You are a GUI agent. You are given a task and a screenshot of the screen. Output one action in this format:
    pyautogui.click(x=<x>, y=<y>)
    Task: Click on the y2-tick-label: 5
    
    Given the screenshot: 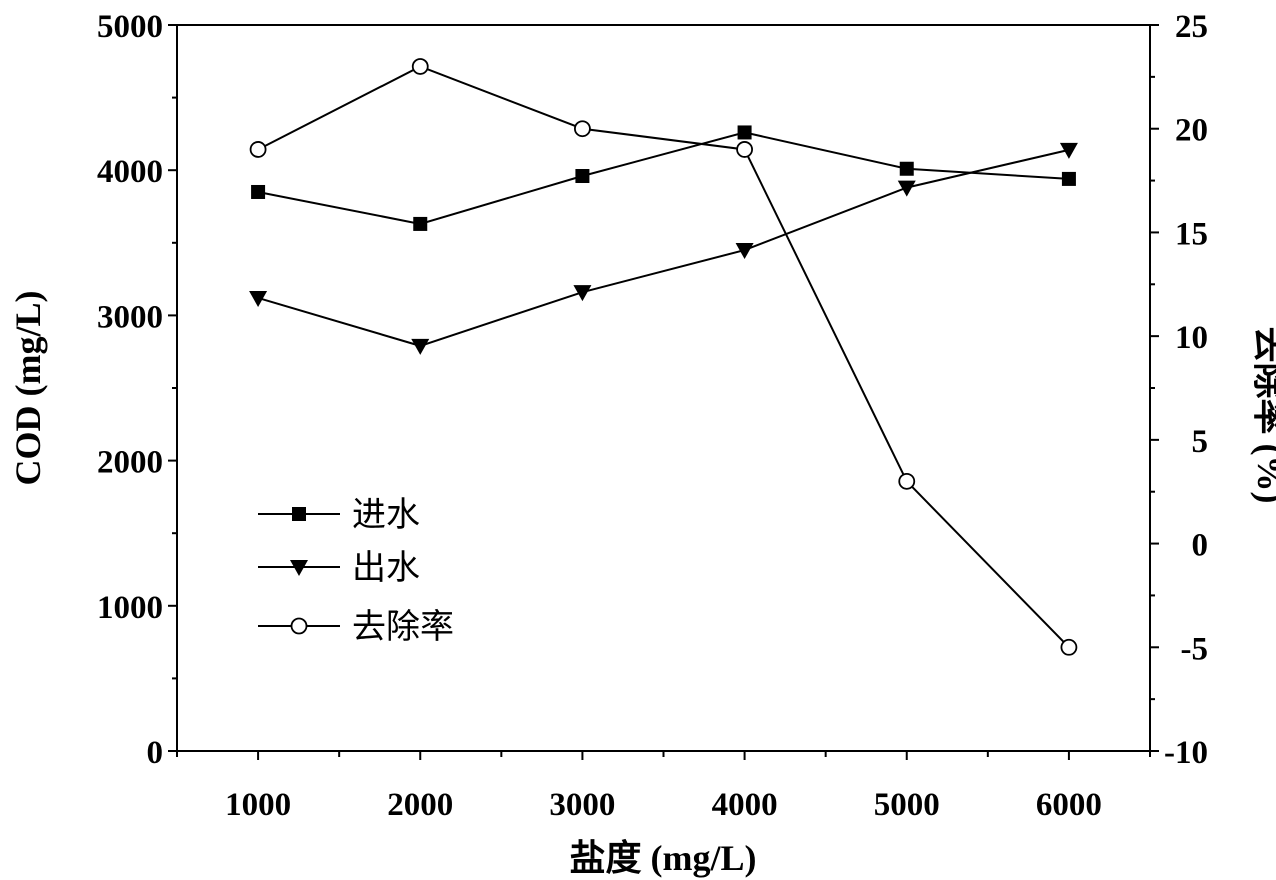 What is the action you would take?
    pyautogui.click(x=1200, y=442)
    